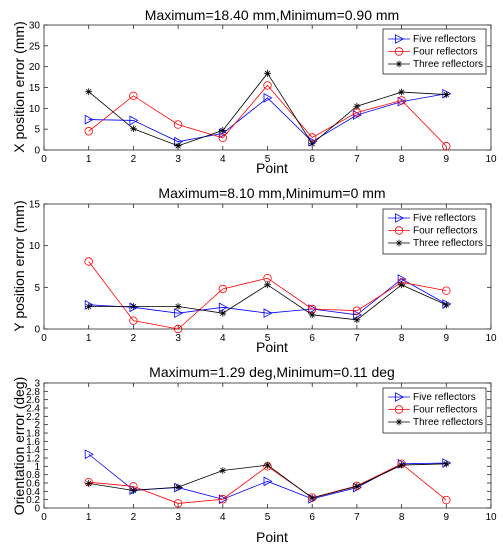 The width and height of the screenshot is (503, 550). What do you see at coordinates (33, 409) in the screenshot?
I see `y-tick-label: 2.4` at bounding box center [33, 409].